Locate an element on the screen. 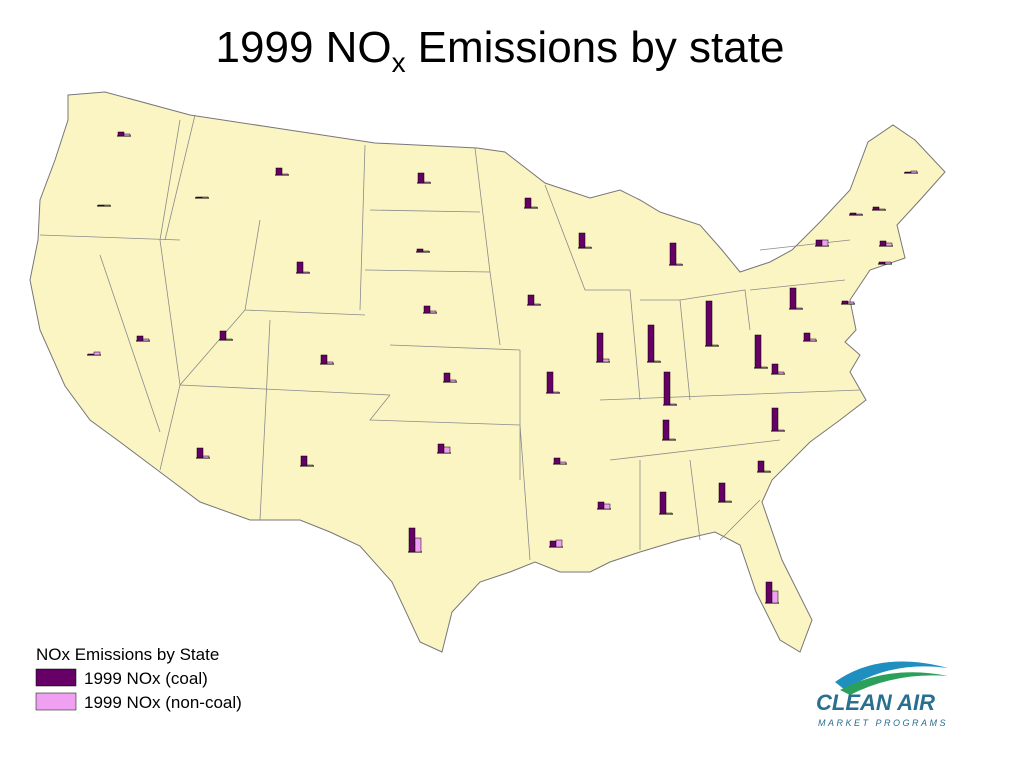 The width and height of the screenshot is (1024, 768). title-main: 1999 NO is located at coordinates (304, 47).